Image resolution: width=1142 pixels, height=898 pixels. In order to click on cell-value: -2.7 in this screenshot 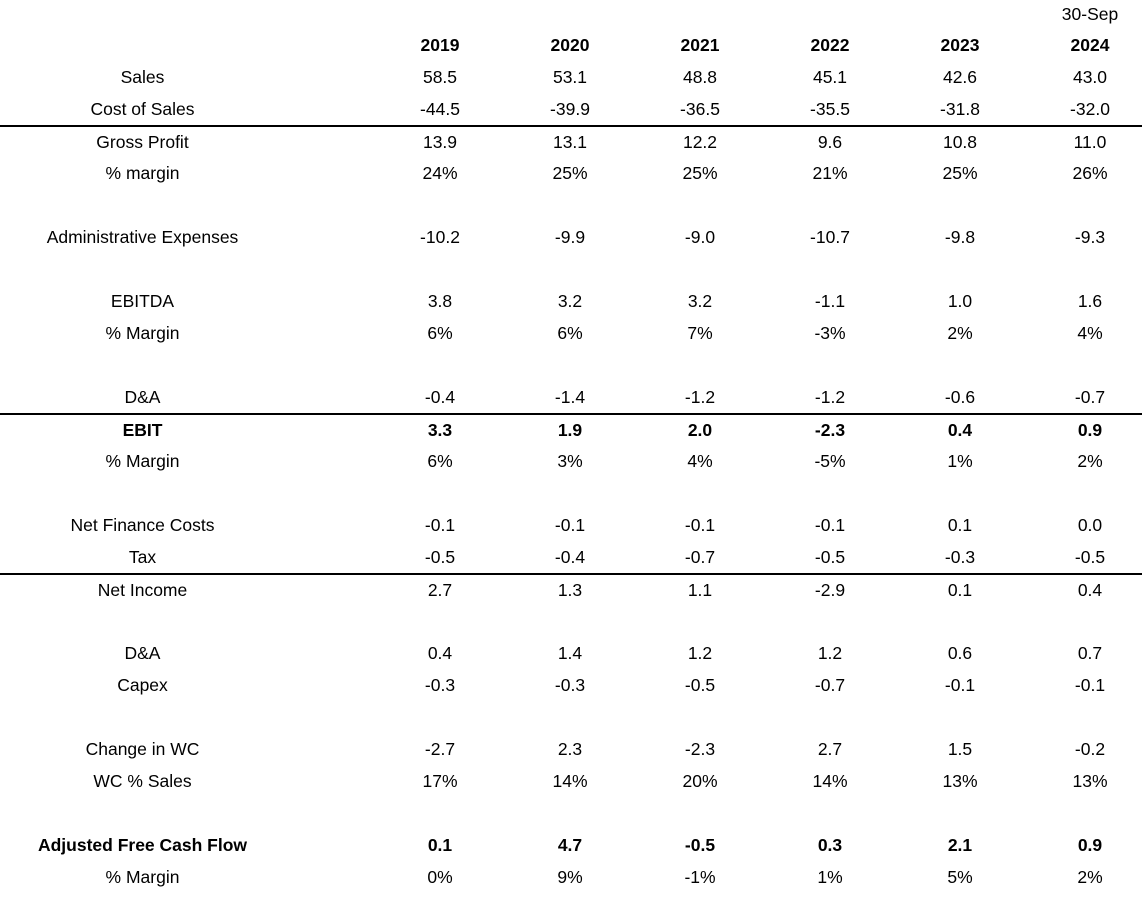, I will do `click(440, 749)`.